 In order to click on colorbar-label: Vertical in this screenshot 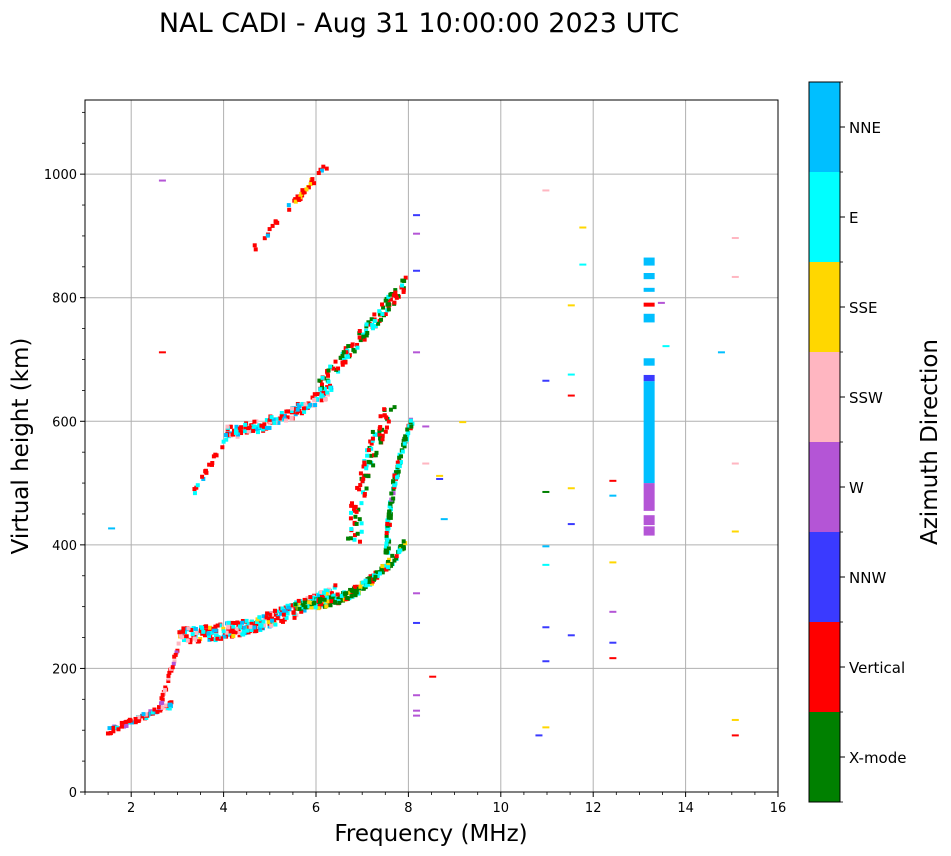, I will do `click(877, 668)`.